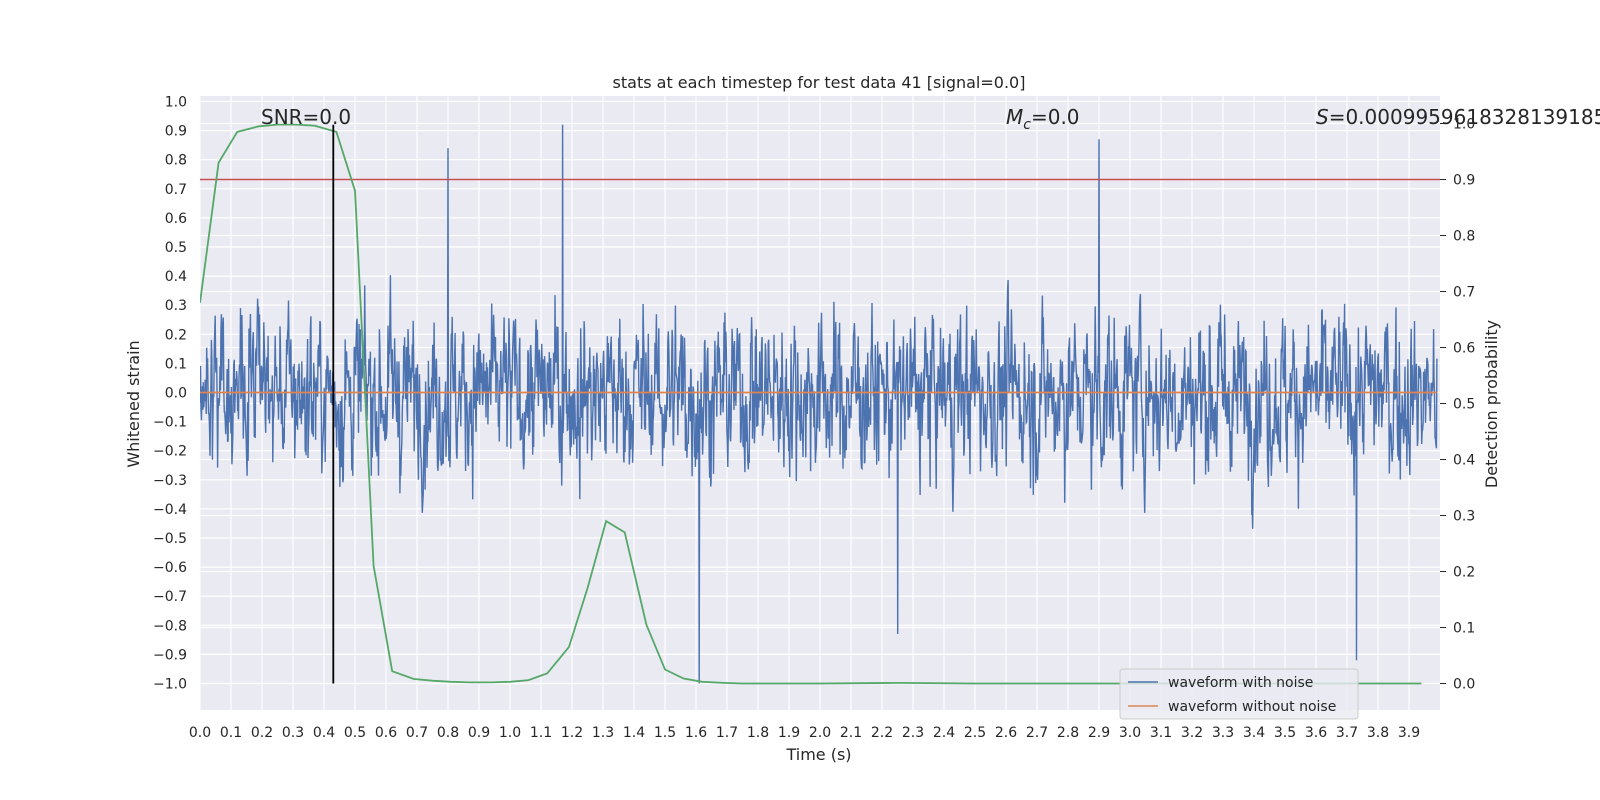 This screenshot has width=1600, height=800. What do you see at coordinates (1464, 125) in the screenshot?
I see `y2-tick-label: 1.0` at bounding box center [1464, 125].